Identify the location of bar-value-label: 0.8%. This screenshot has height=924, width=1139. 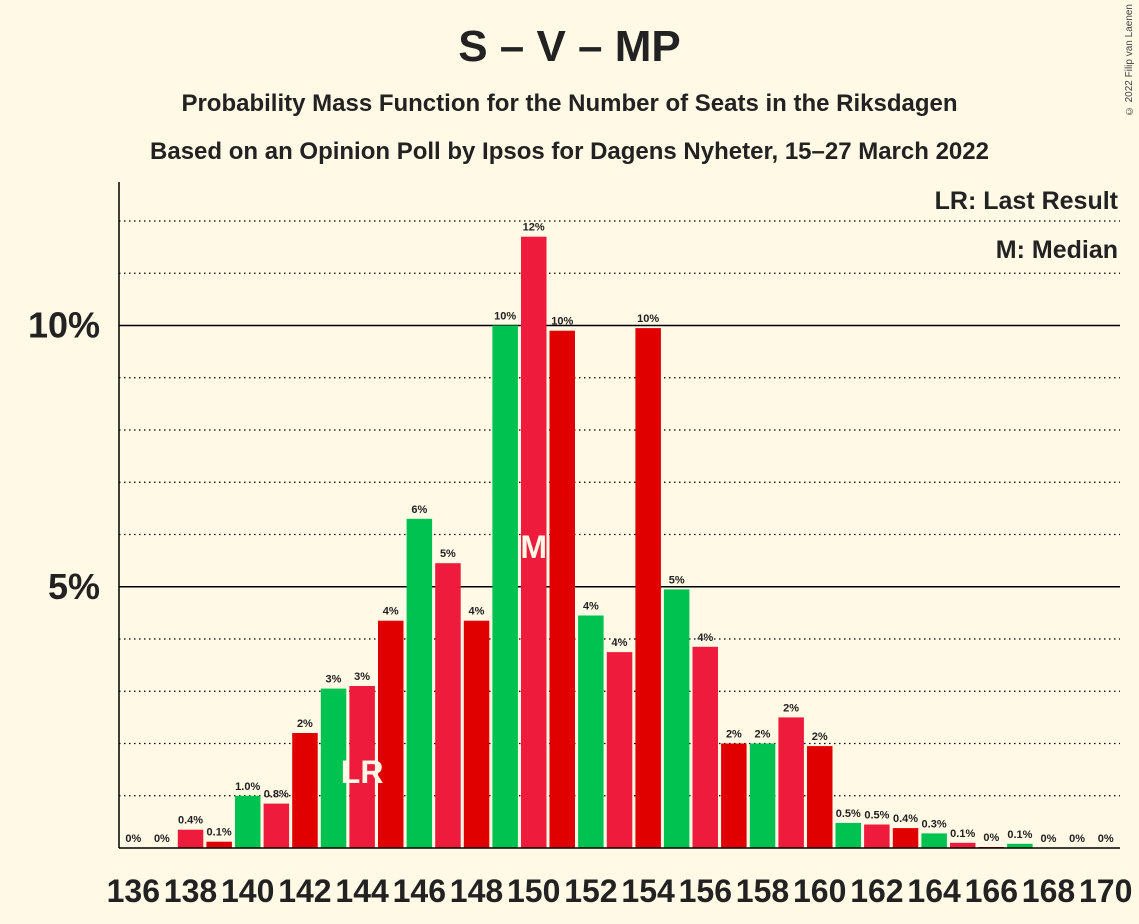
(276, 795).